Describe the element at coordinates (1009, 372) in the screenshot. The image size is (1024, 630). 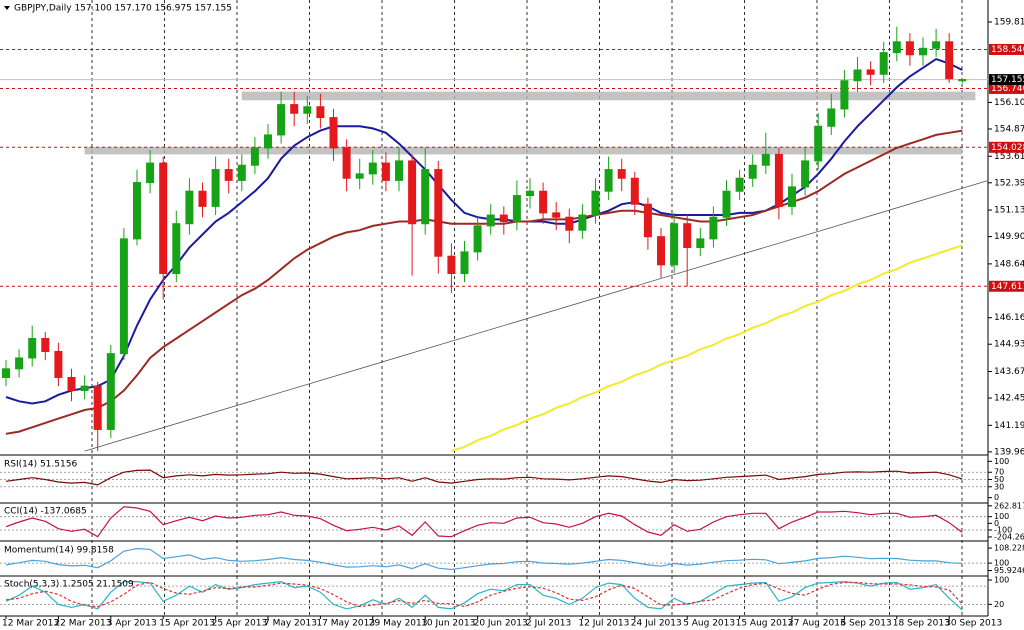
I see `y-tick-label: 143.675` at that location.